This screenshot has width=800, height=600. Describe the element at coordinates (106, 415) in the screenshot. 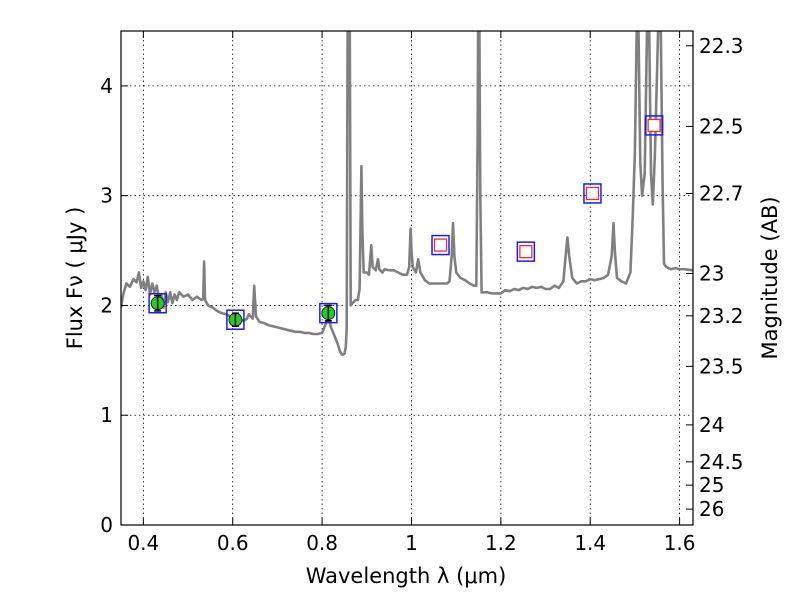

I see `y-tick-label: 1` at that location.